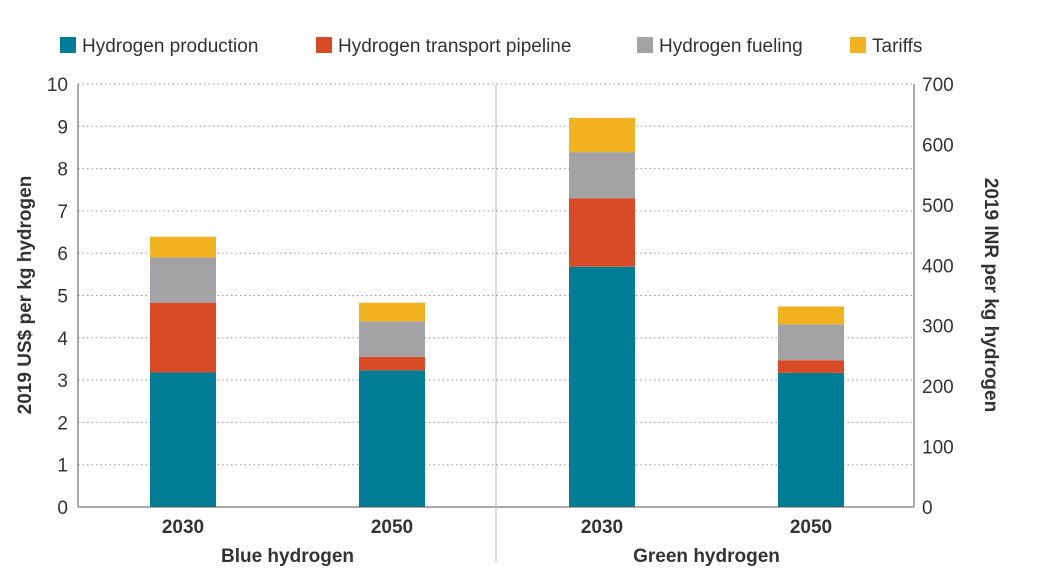  What do you see at coordinates (938, 85) in the screenshot?
I see `y2-tick-label: 700` at bounding box center [938, 85].